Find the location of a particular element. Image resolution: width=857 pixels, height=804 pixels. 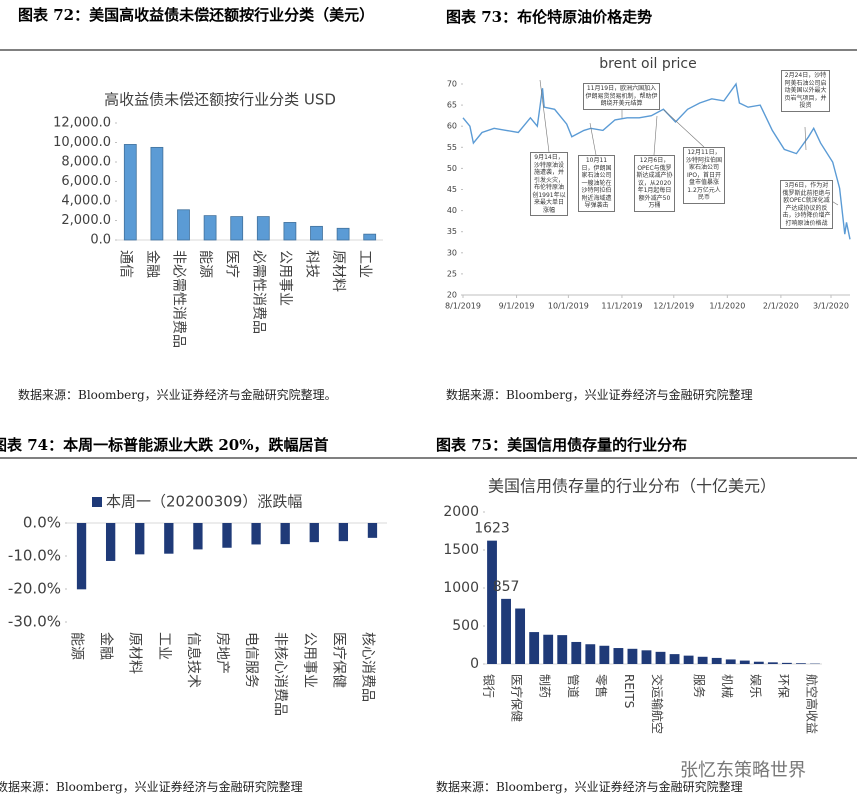

y-tick-label: 0.0 is located at coordinates (100, 240).